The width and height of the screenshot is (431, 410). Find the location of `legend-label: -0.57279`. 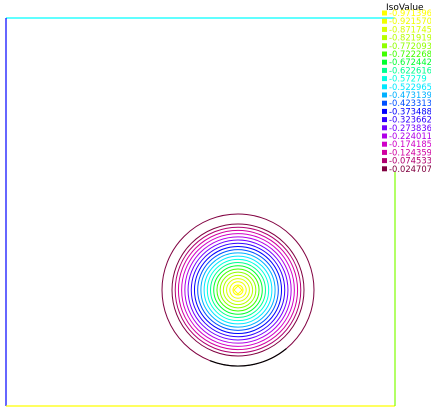

legend-label: -0.57279 is located at coordinates (408, 79).